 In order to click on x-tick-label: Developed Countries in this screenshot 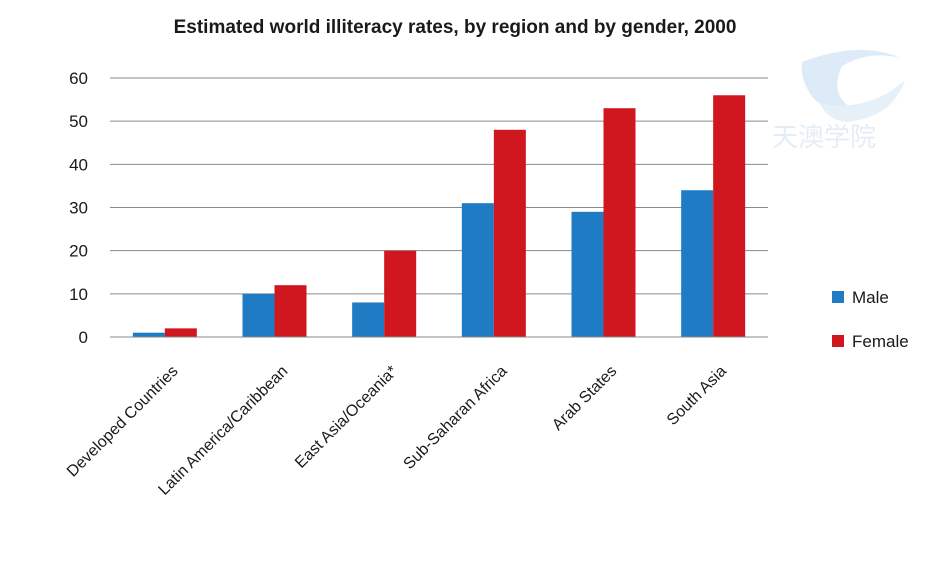, I will do `click(123, 422)`.